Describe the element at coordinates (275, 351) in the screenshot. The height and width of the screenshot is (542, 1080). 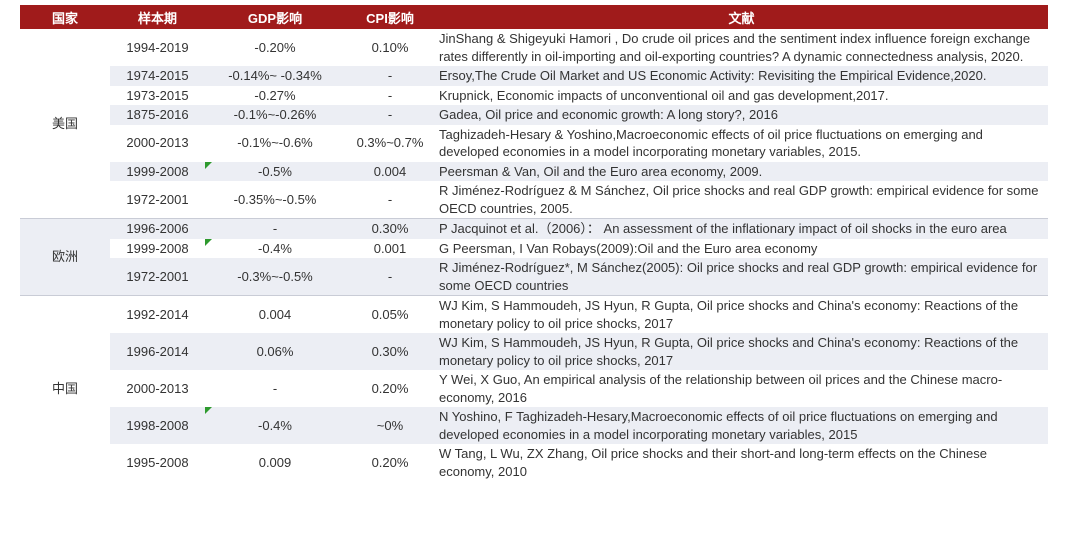
I see `gdp-effect: 0.06%` at that location.